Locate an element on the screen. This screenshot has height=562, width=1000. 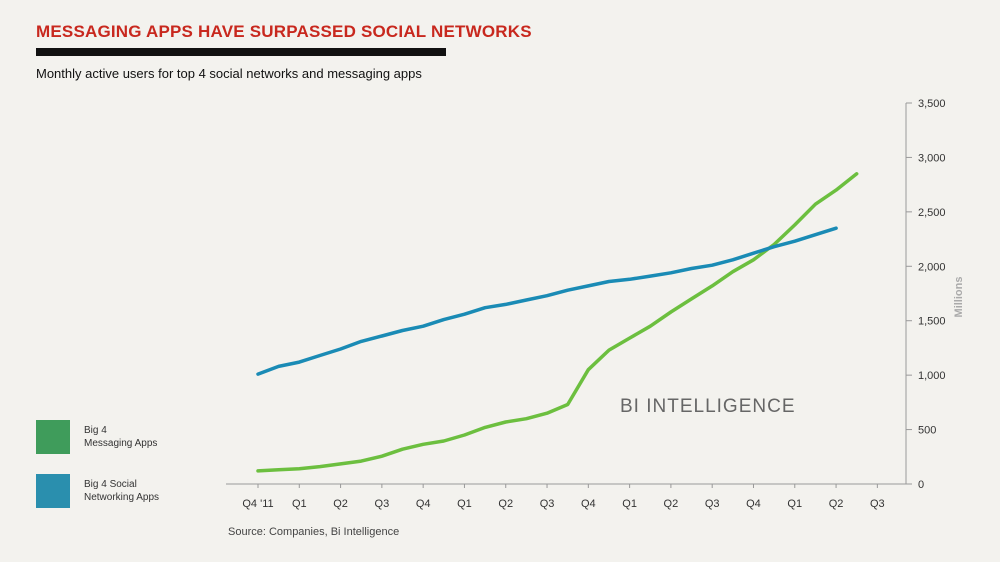
source-note: Source: Companies, Bi Intelligence is located at coordinates (314, 532).